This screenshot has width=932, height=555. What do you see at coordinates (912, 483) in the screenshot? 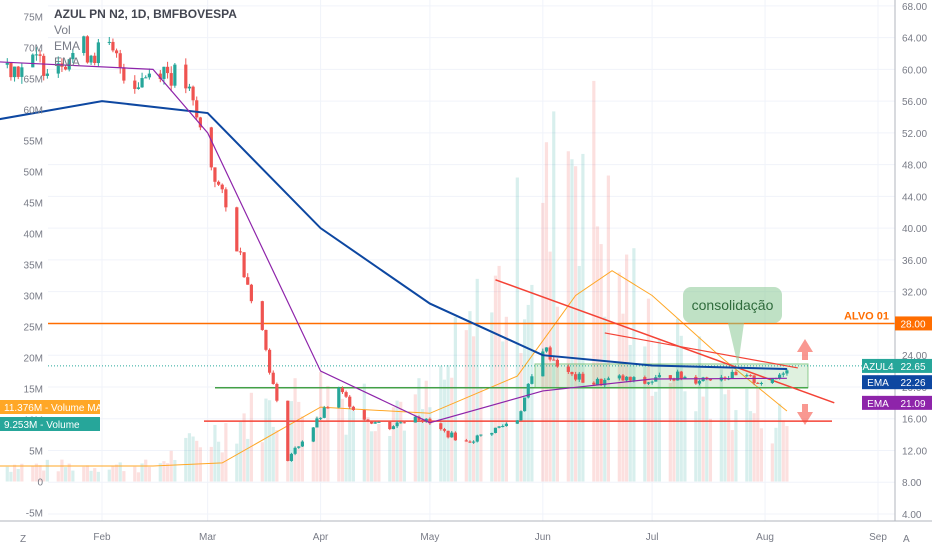
I see `price-tick-label: 8.00` at bounding box center [912, 483].